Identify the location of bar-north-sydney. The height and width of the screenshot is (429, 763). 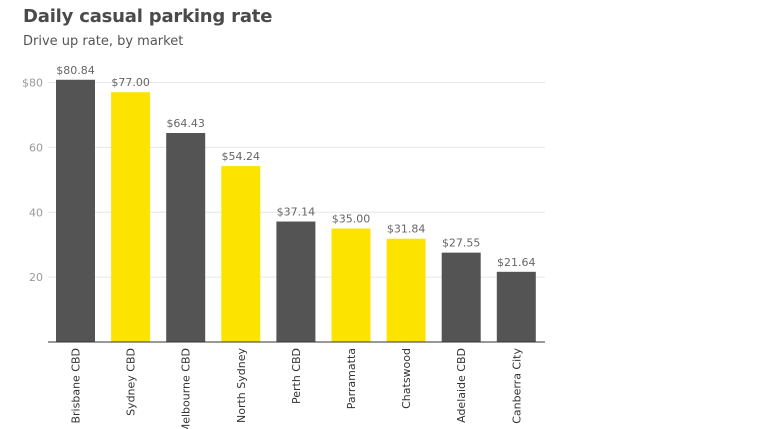
(241, 254).